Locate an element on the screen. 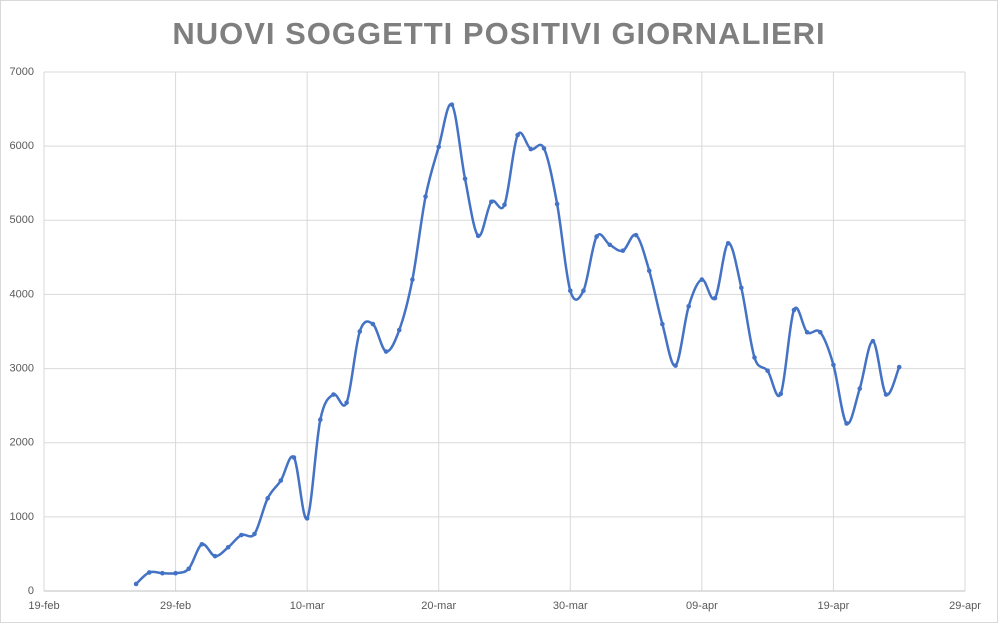 The image size is (998, 623). y-tick-label: 4000 is located at coordinates (22, 294).